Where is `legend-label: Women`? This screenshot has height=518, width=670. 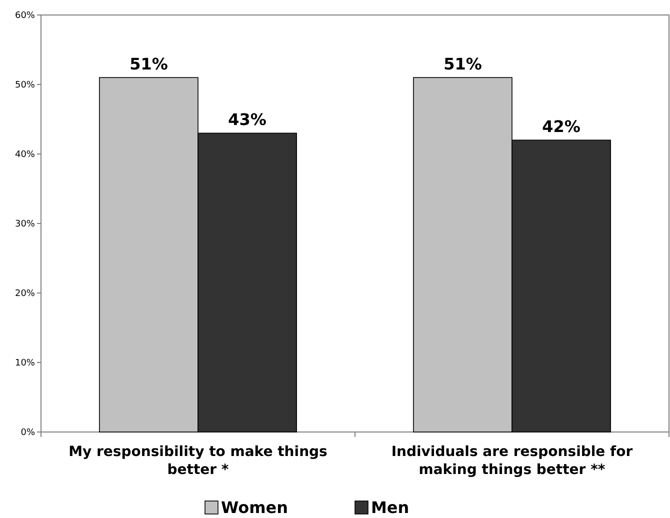 legend-label: Women is located at coordinates (254, 507).